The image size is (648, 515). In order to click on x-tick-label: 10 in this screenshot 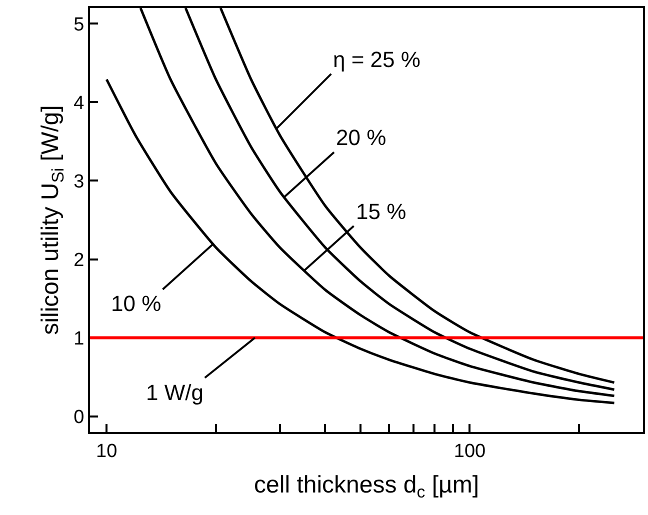, I will do `click(107, 451)`.